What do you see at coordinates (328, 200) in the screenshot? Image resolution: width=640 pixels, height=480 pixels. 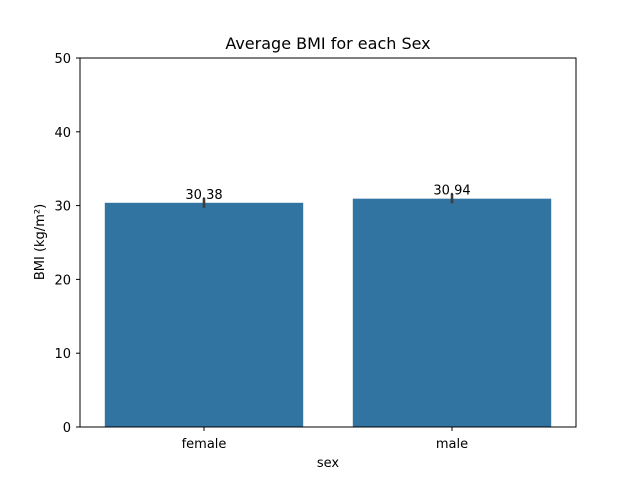 I see `error-bars-group` at bounding box center [328, 200].